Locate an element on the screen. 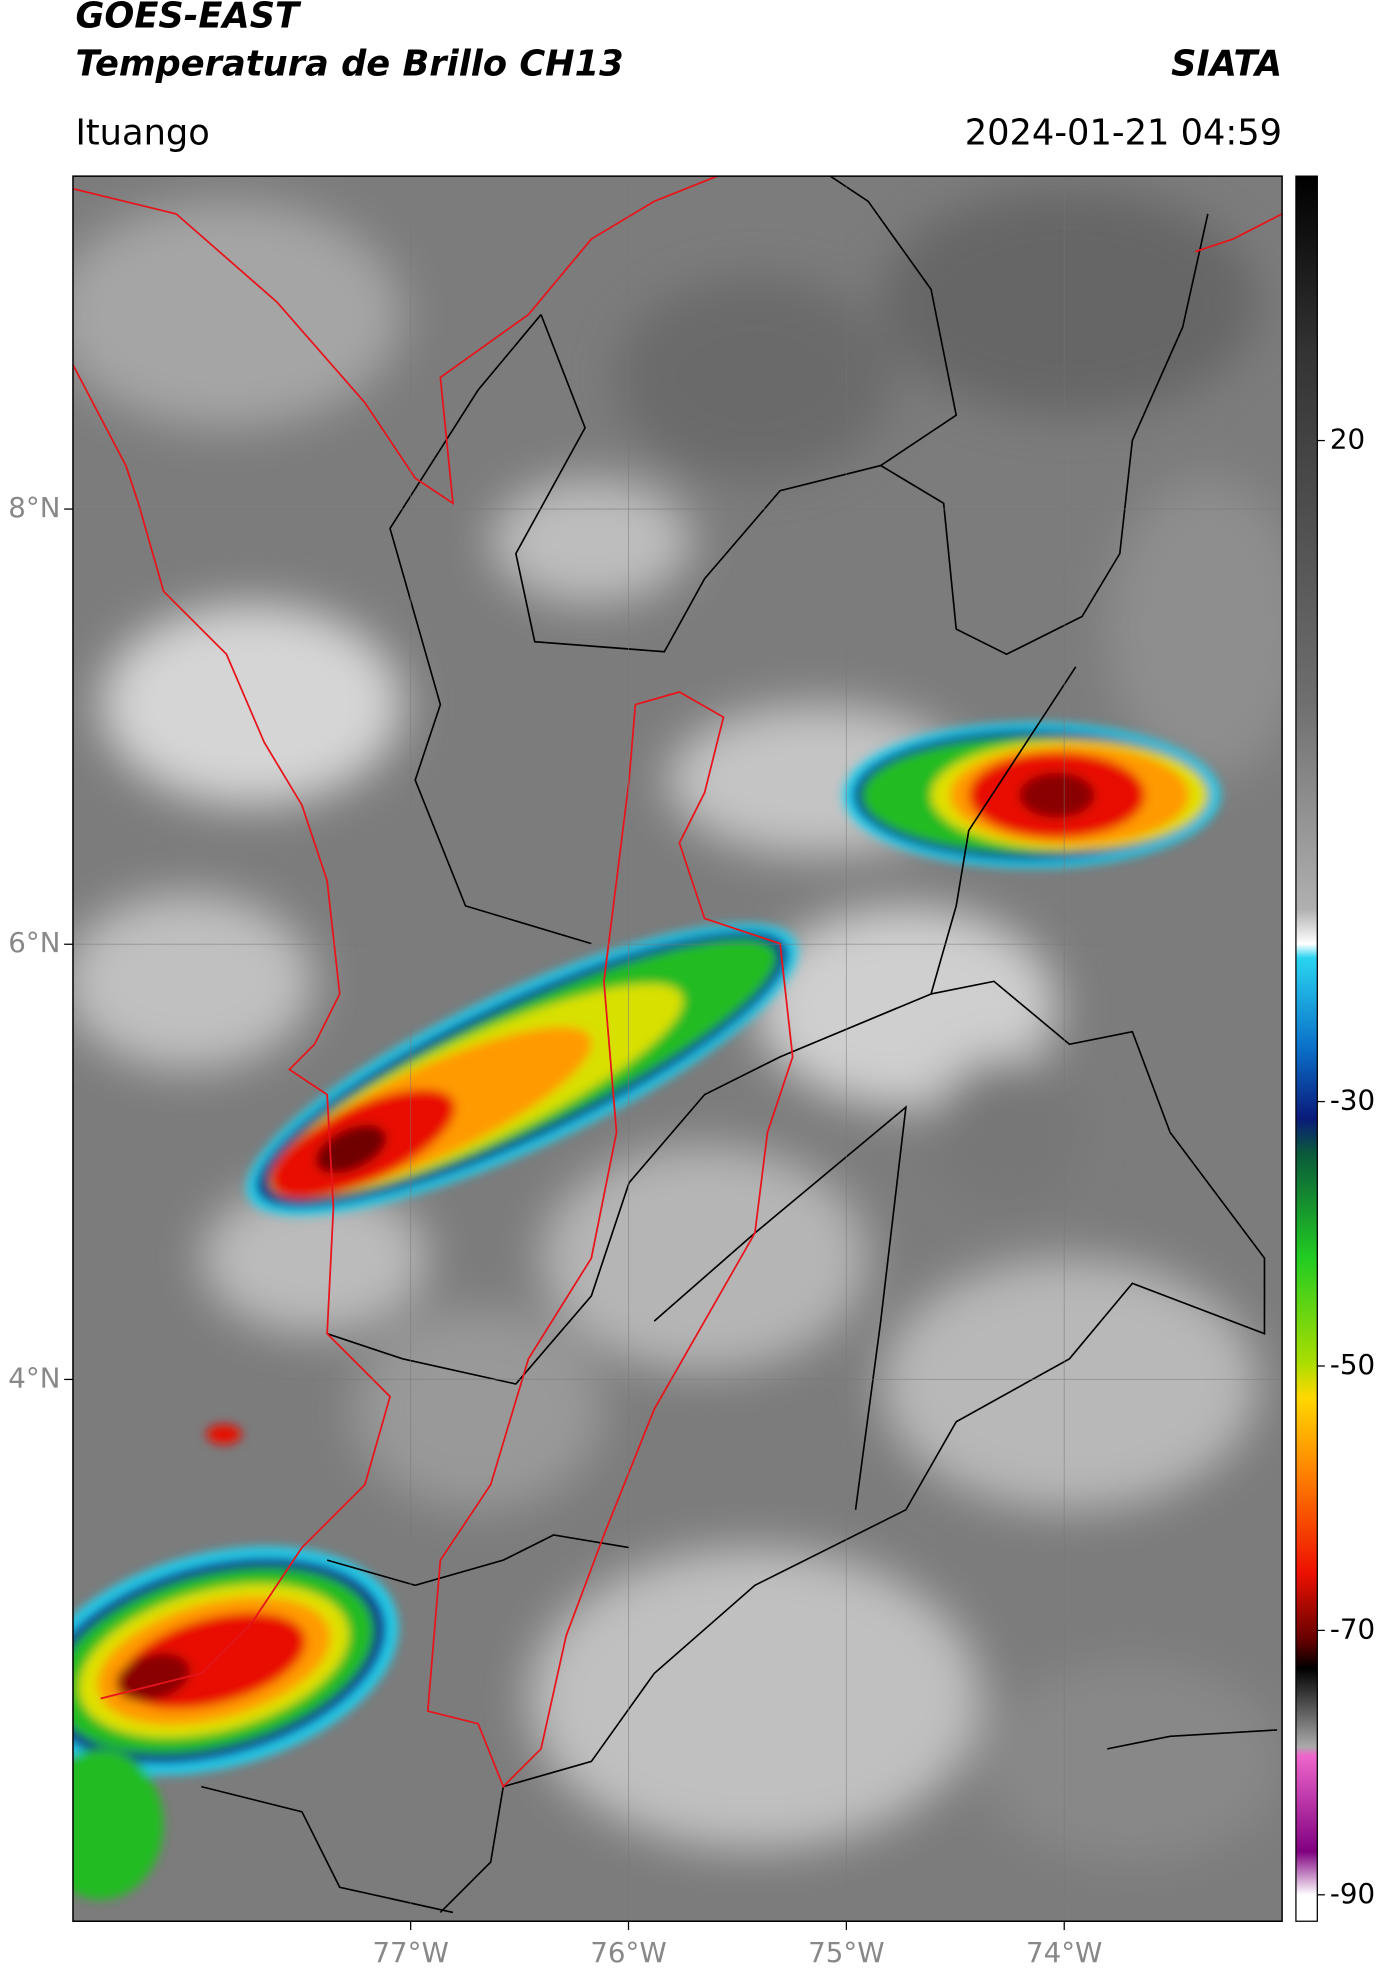 Image resolution: width=1384 pixels, height=1985 pixels. location: Ituango is located at coordinates (142, 133).